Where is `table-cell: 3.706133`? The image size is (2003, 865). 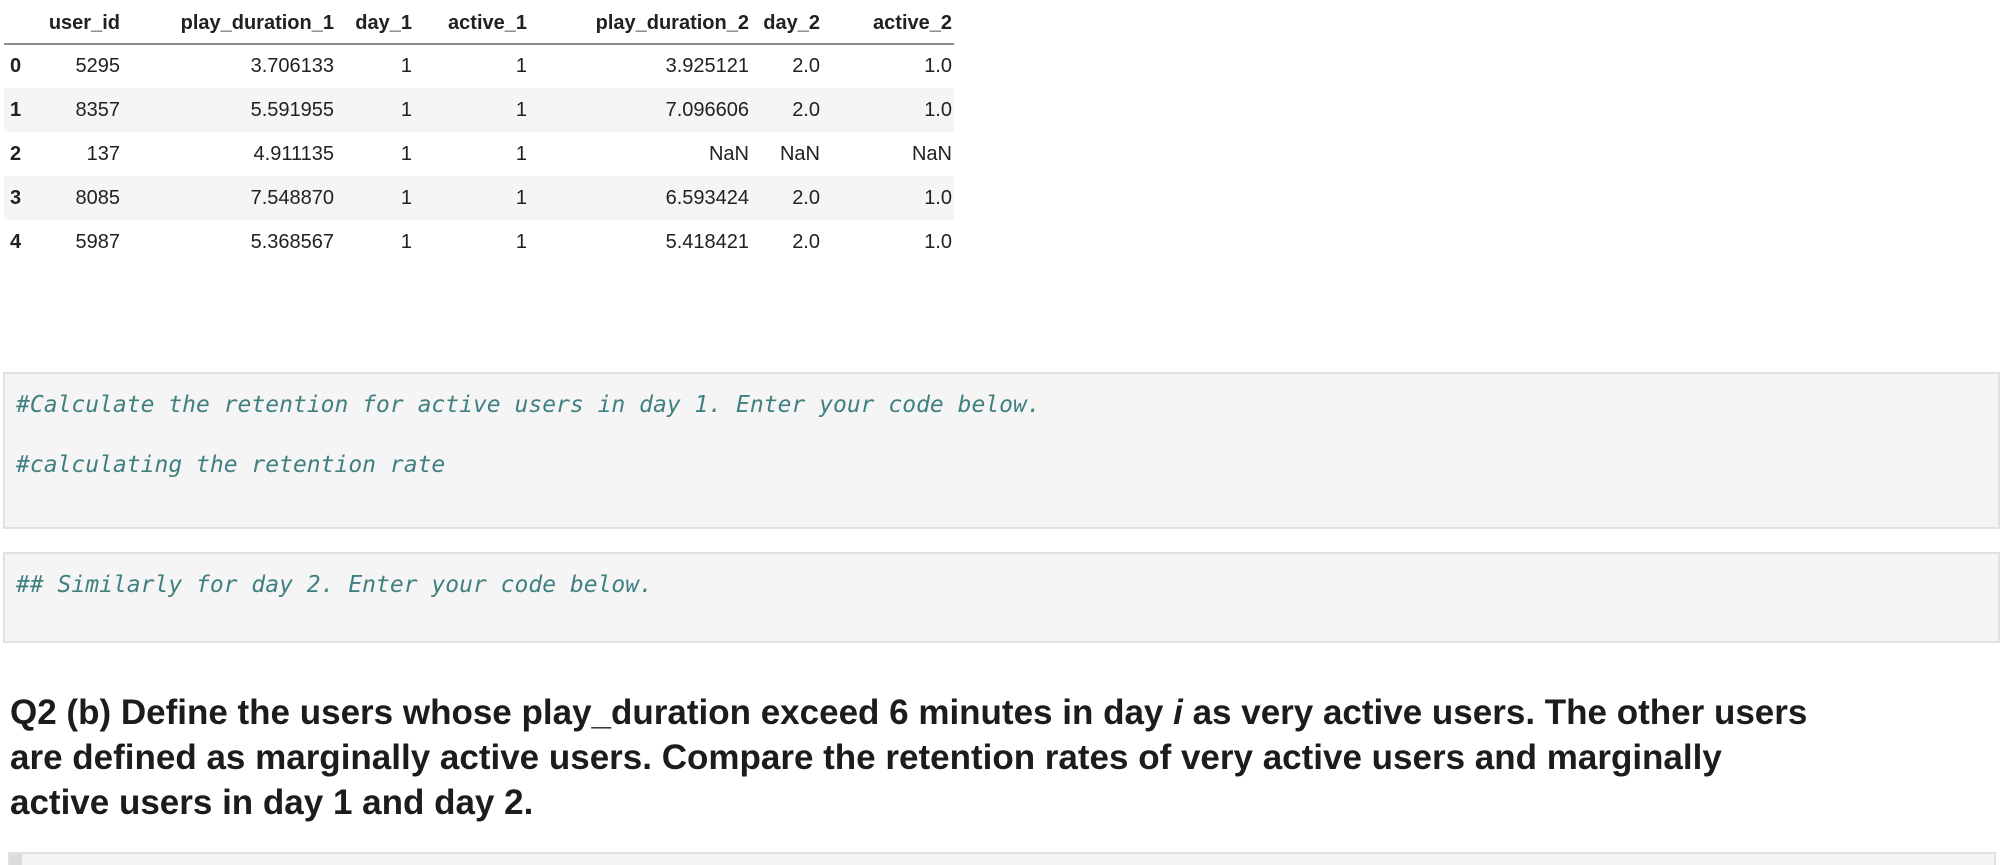 table-cell: 3.706133 is located at coordinates (292, 66).